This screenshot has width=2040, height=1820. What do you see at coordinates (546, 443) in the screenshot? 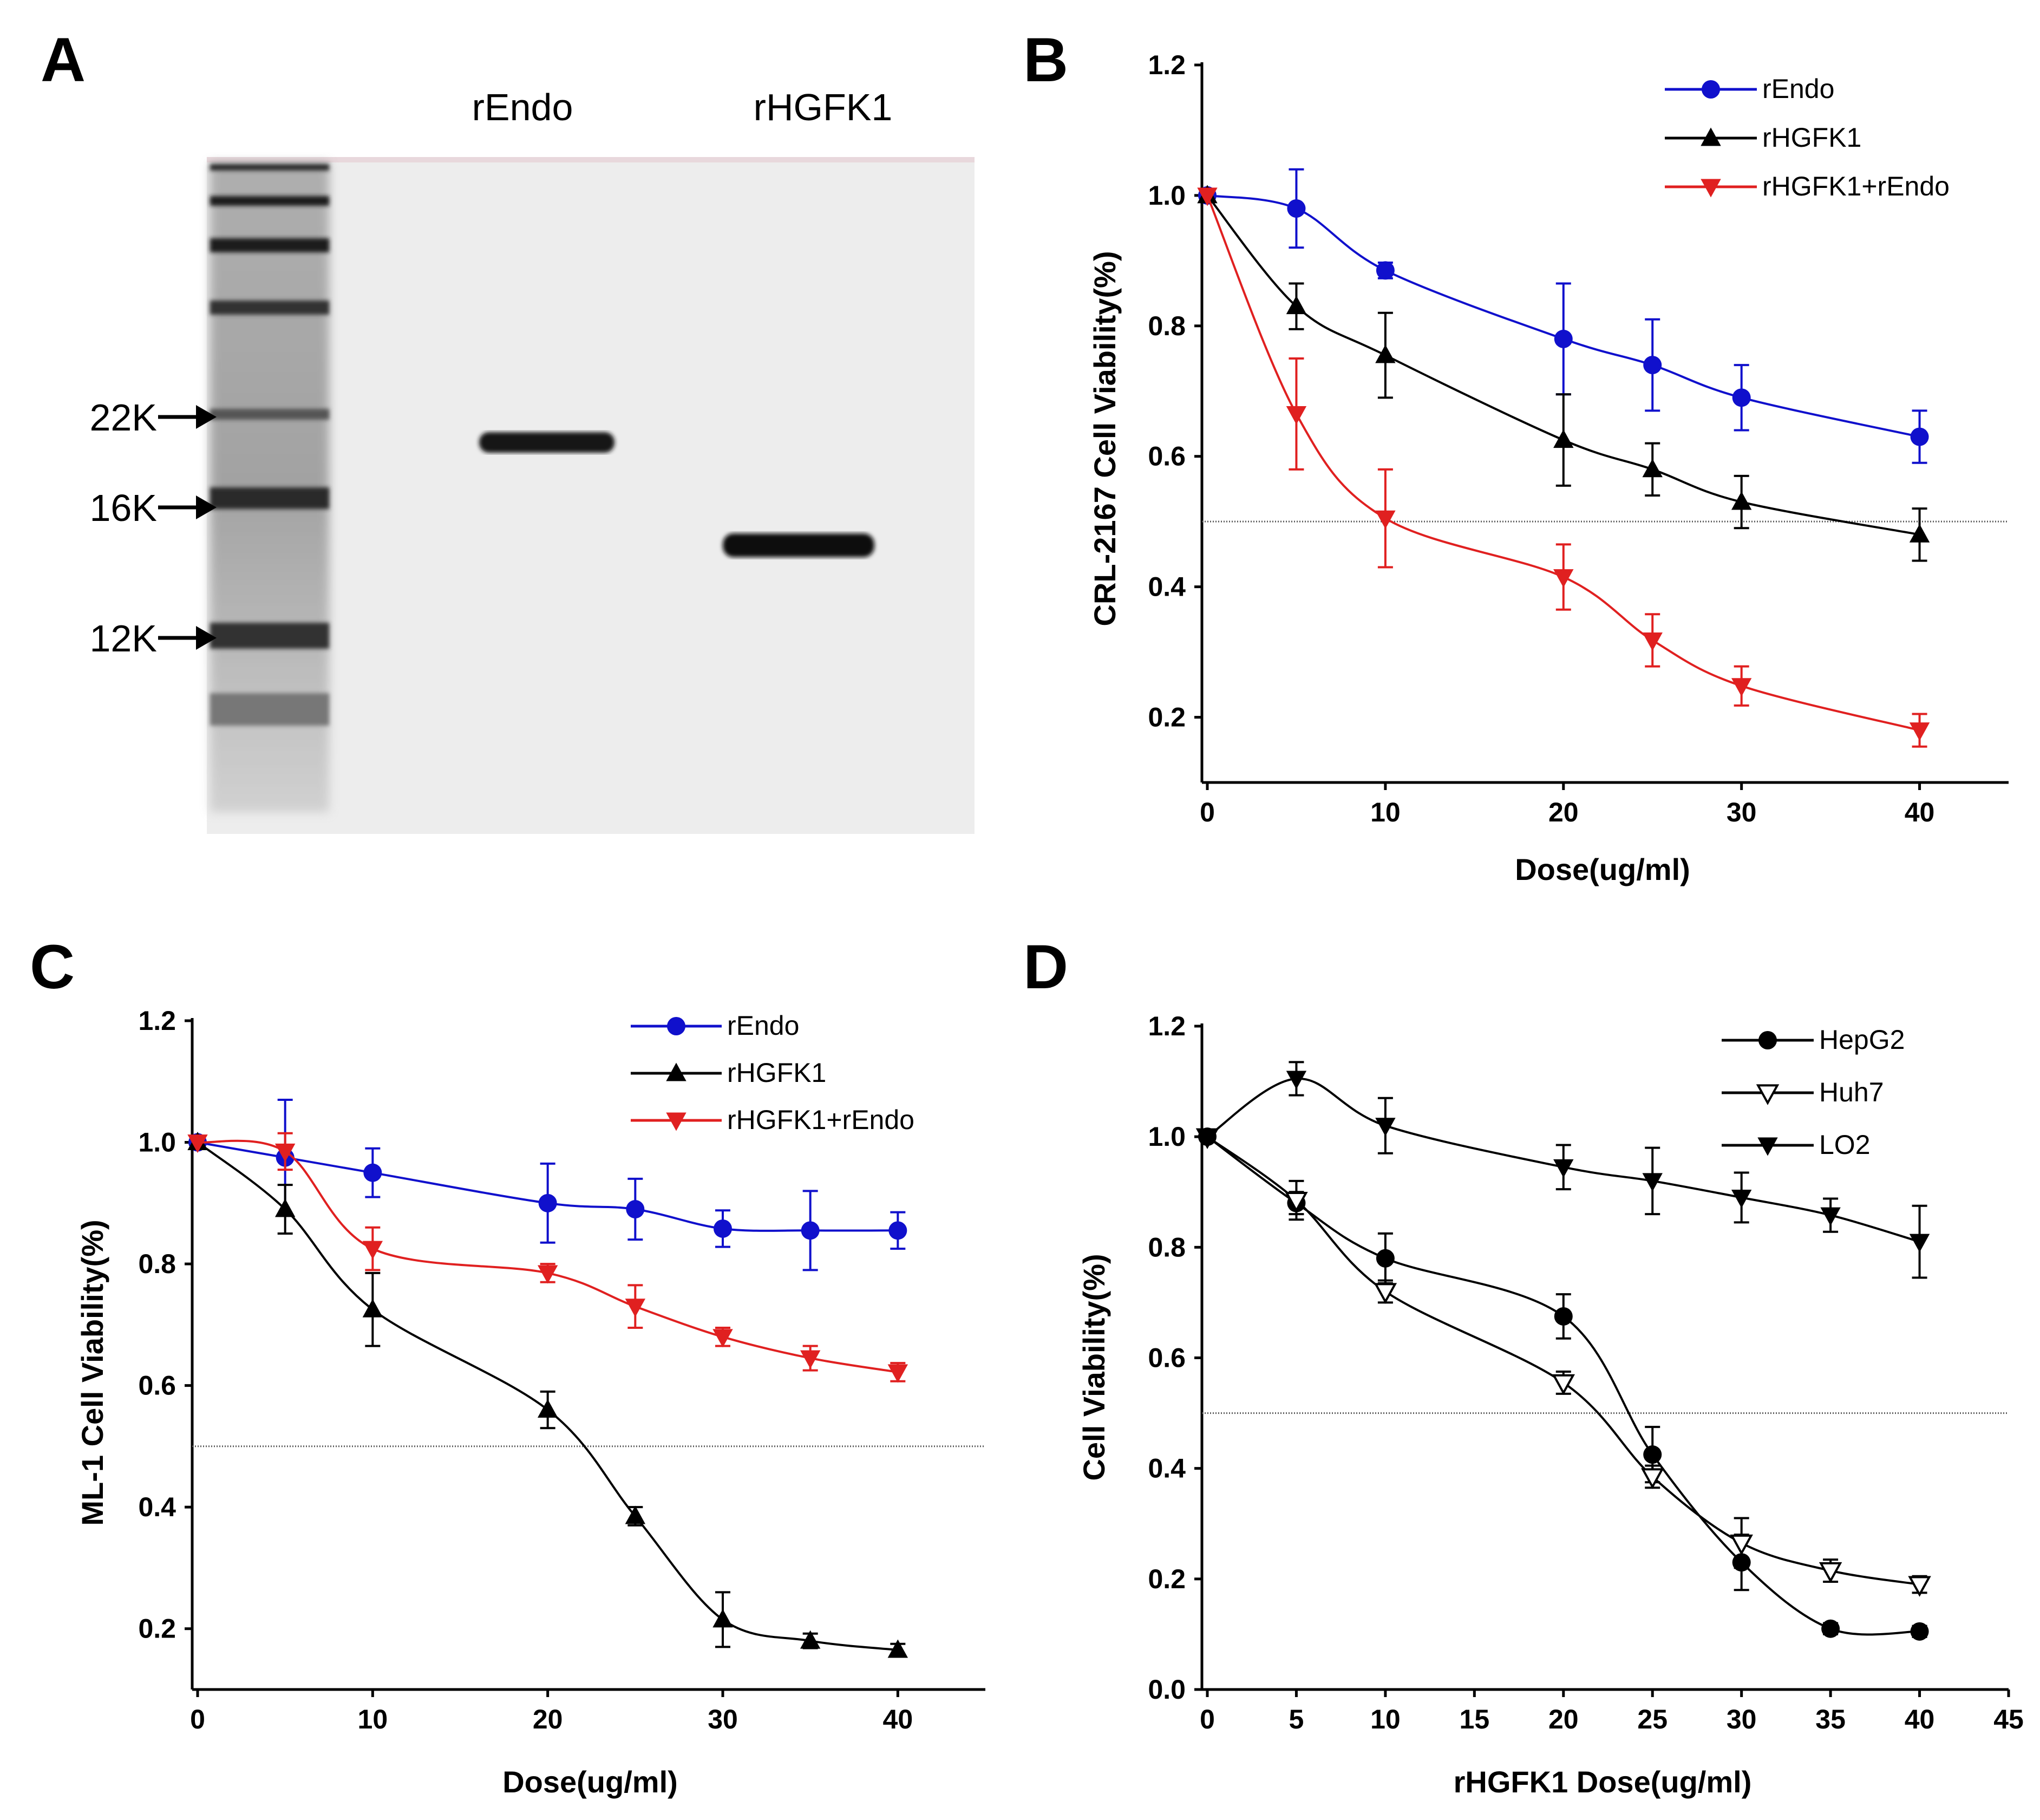
I see `rendo-band` at bounding box center [546, 443].